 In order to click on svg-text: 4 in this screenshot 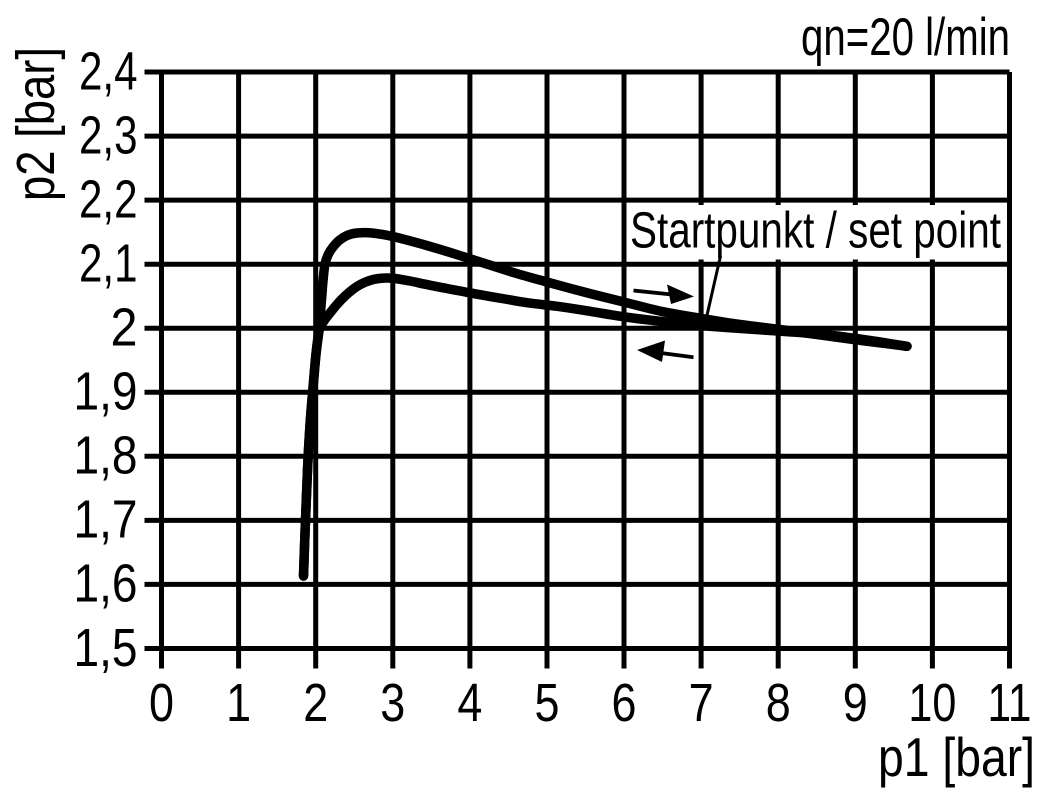, I will do `click(469, 703)`.